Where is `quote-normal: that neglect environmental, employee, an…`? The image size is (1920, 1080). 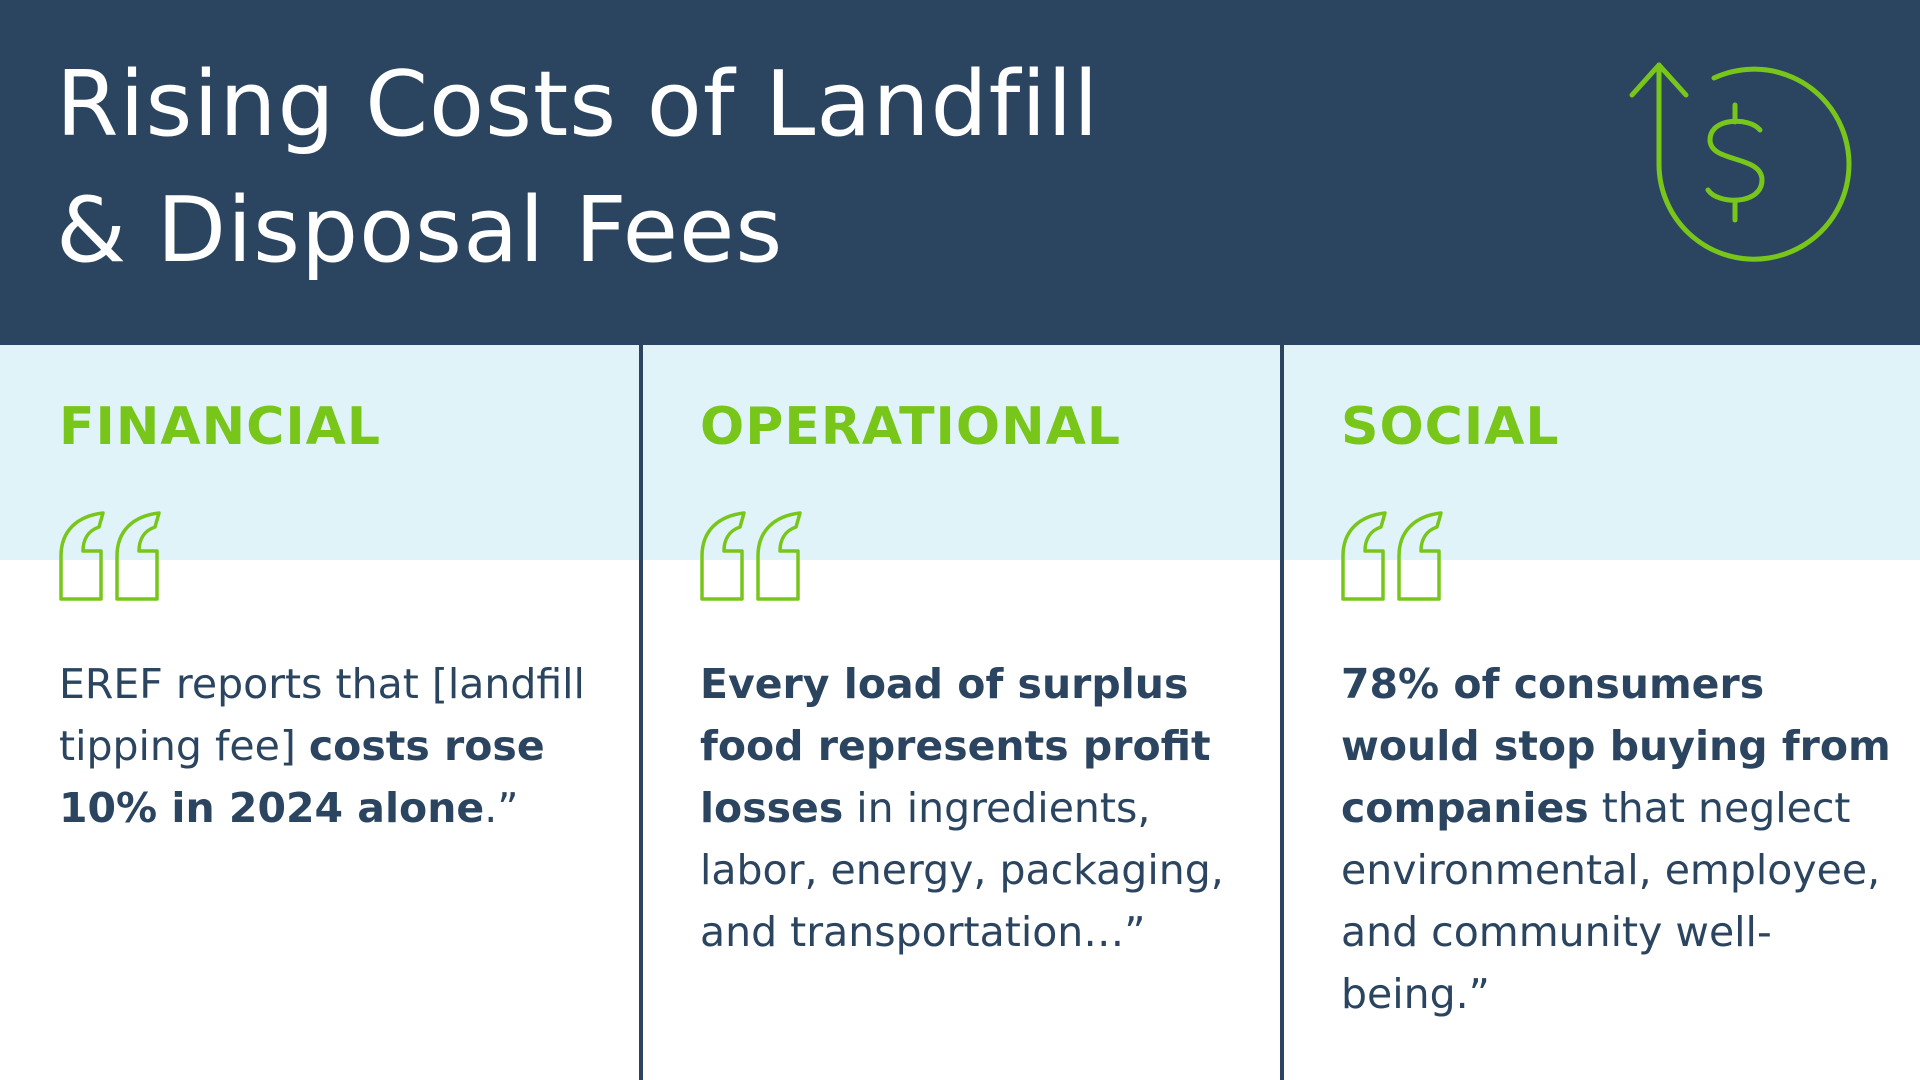
quote-normal: that neglect environmental, employee, an… is located at coordinates (1611, 901).